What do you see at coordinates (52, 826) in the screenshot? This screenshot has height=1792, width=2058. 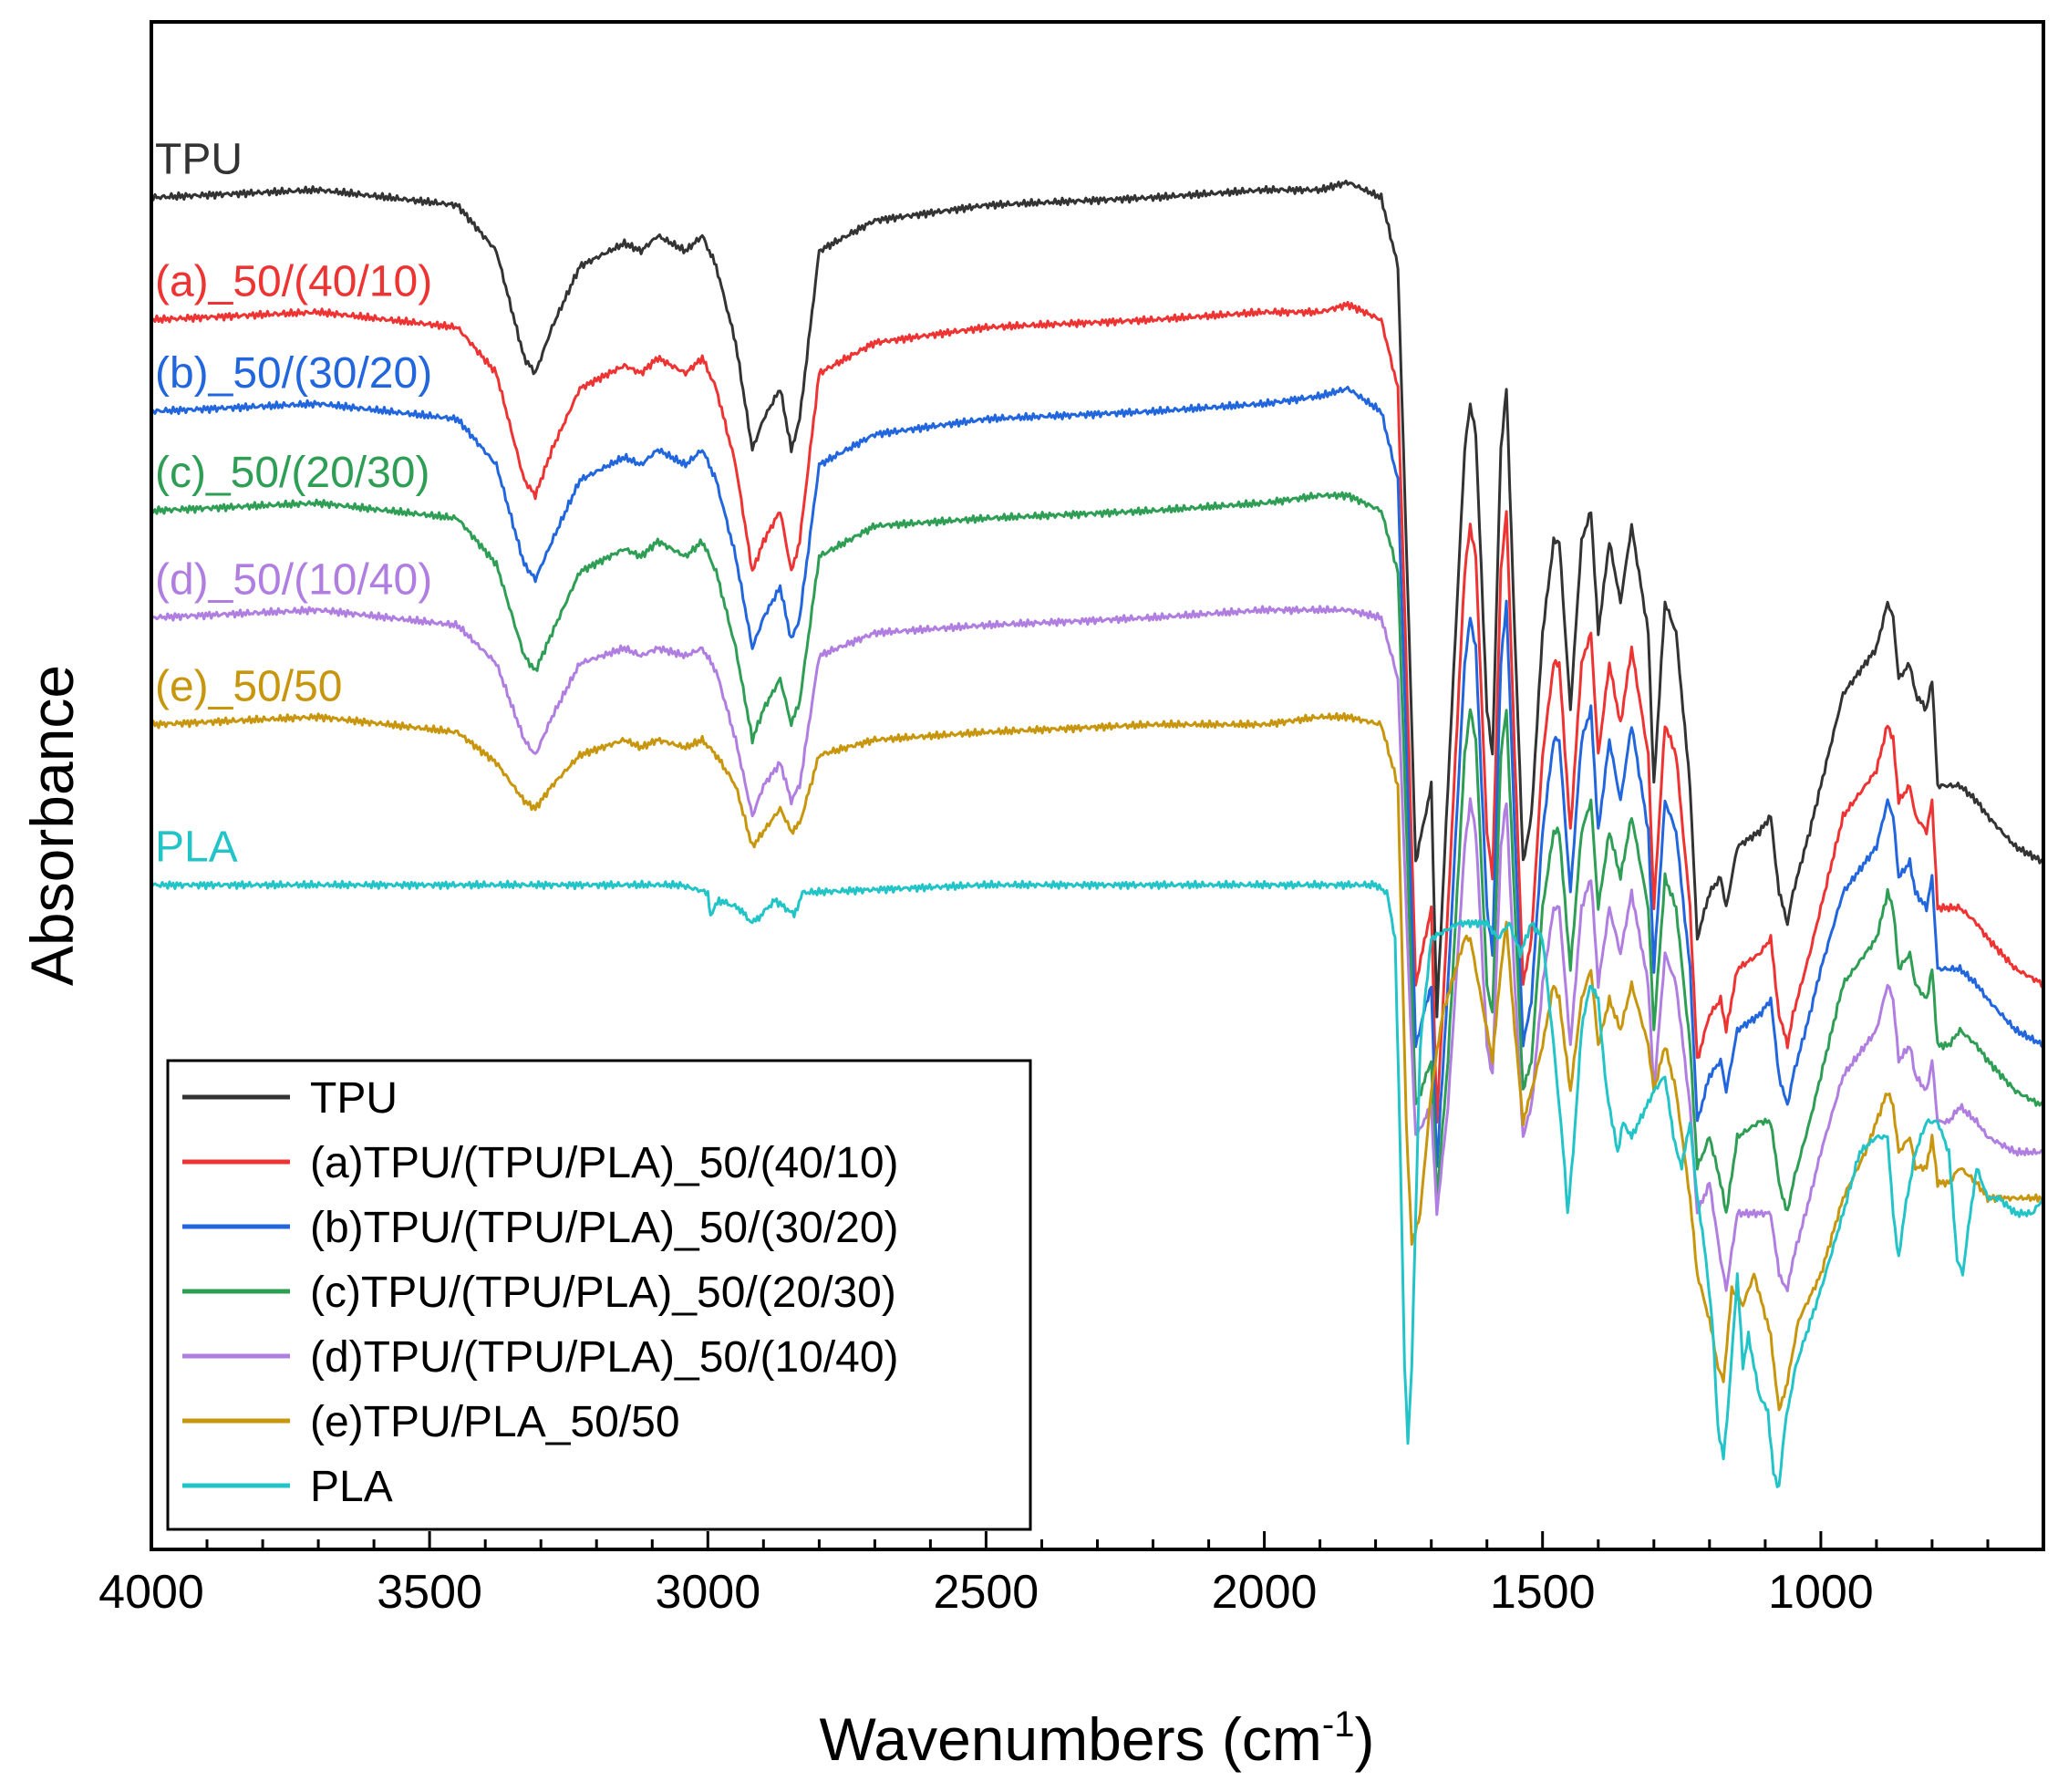 I see `y-axis-title: Absorbance` at bounding box center [52, 826].